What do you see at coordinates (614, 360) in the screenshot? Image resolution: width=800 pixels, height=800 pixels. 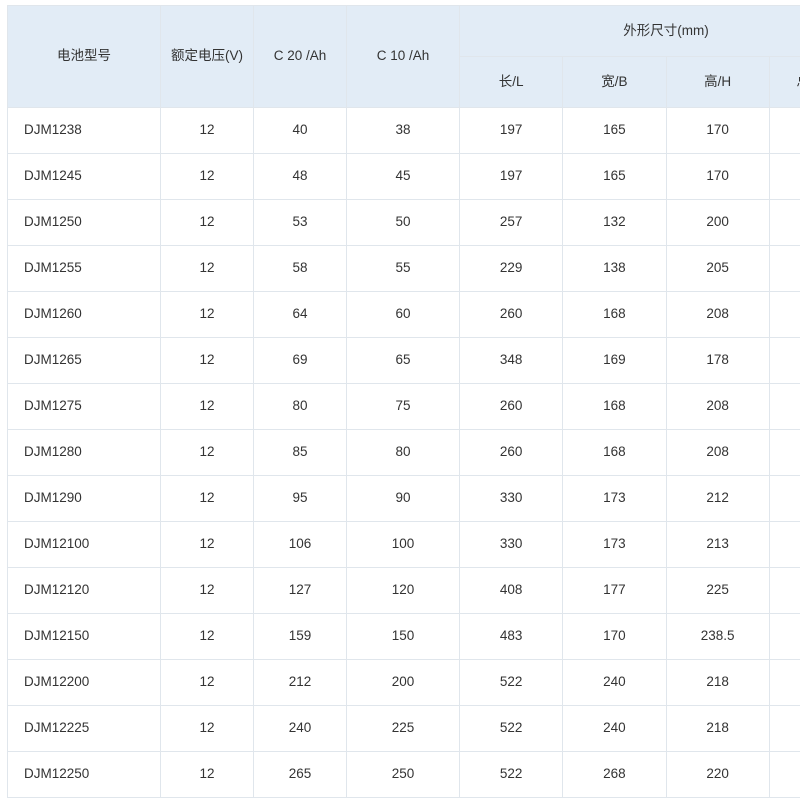 I see `cell-width: 169` at bounding box center [614, 360].